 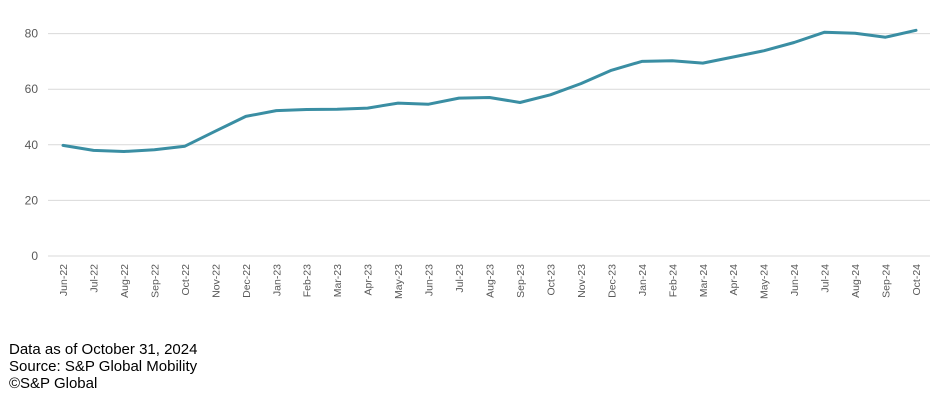 What do you see at coordinates (795, 280) in the screenshot?
I see `x-tick-label: Jun-24` at bounding box center [795, 280].